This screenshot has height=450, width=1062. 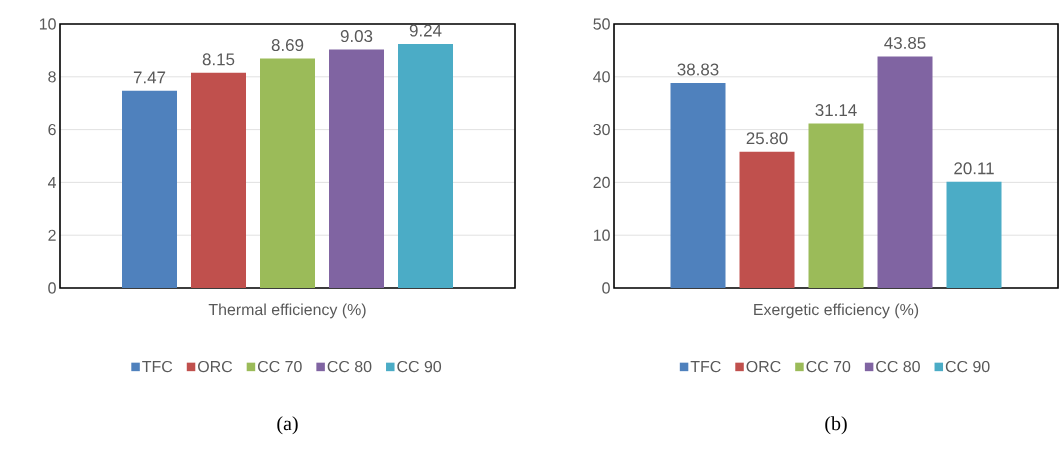 I want to click on y-tick-label: 2, so click(x=52, y=235).